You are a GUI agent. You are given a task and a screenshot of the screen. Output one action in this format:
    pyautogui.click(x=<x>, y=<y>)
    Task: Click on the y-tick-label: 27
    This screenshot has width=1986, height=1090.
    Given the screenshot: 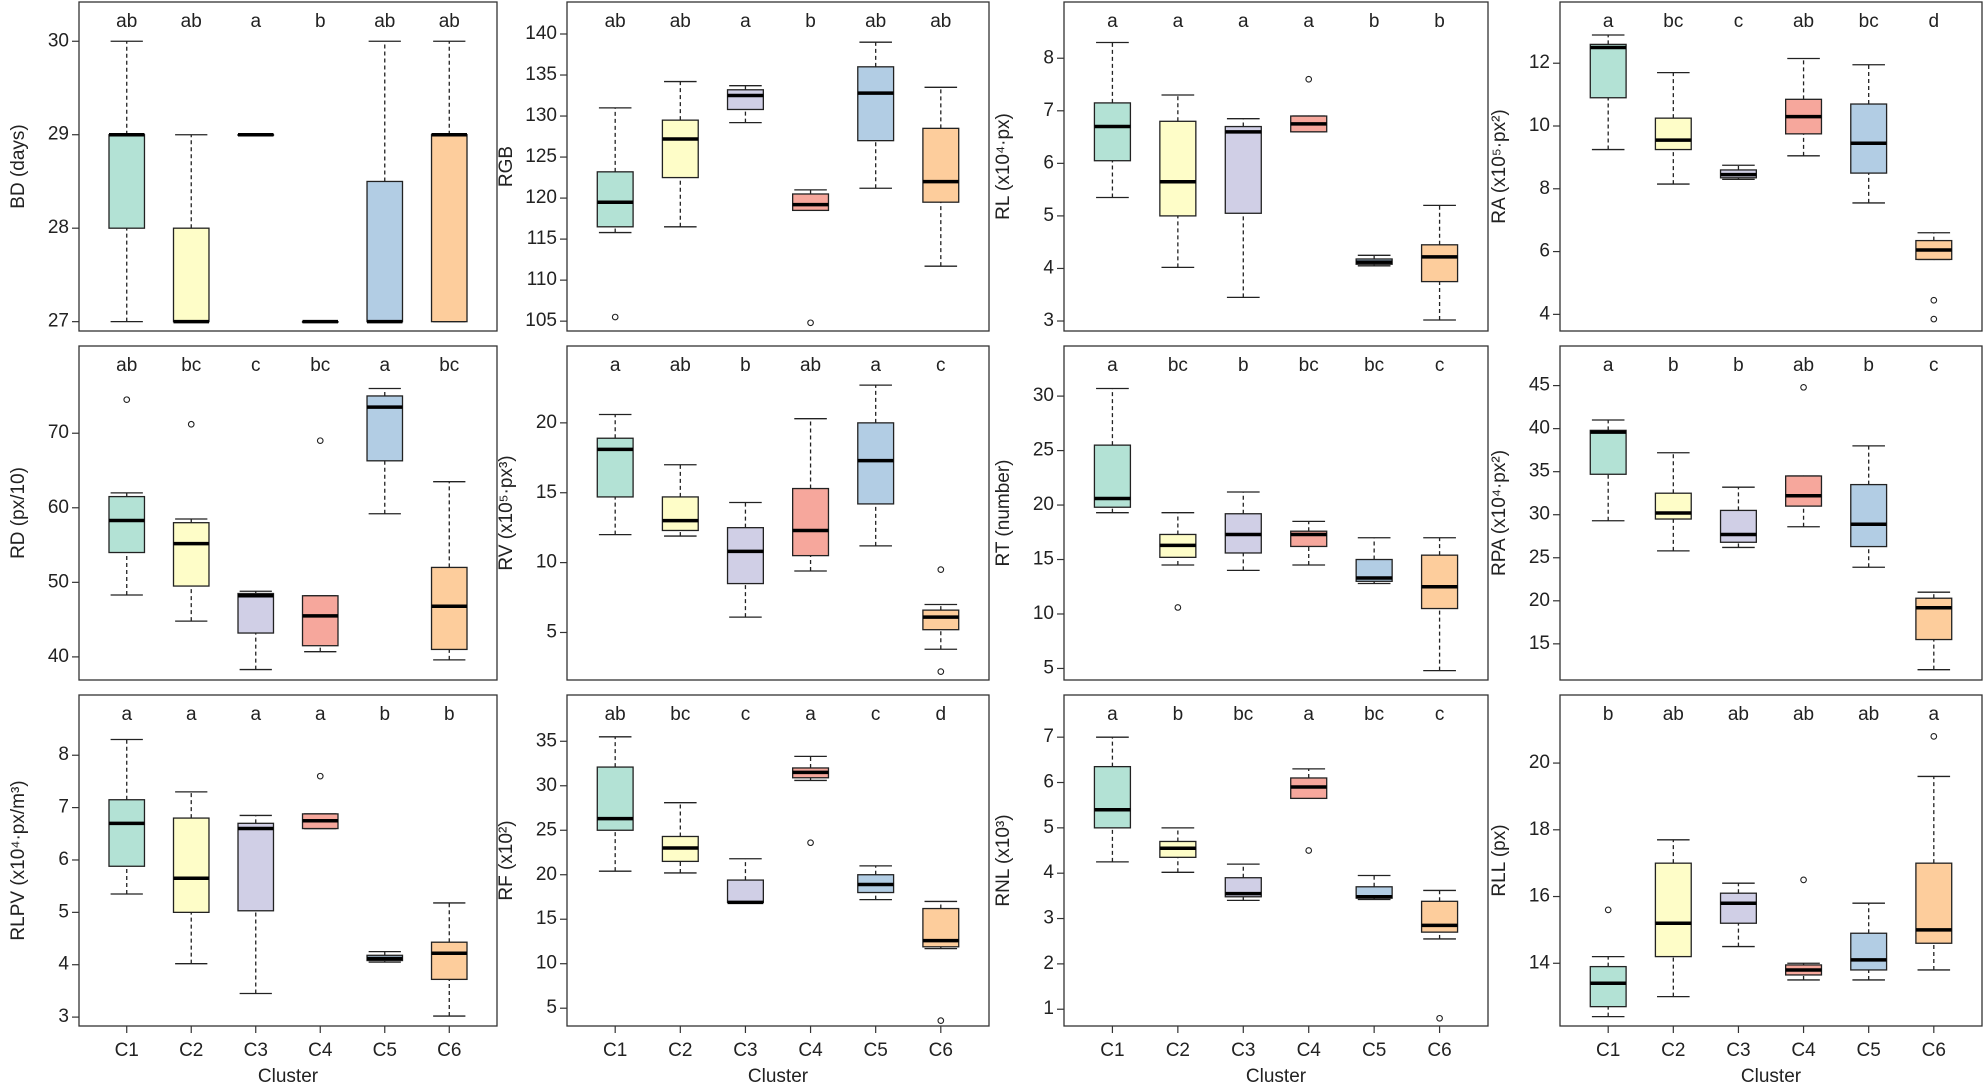 What is the action you would take?
    pyautogui.click(x=58, y=321)
    